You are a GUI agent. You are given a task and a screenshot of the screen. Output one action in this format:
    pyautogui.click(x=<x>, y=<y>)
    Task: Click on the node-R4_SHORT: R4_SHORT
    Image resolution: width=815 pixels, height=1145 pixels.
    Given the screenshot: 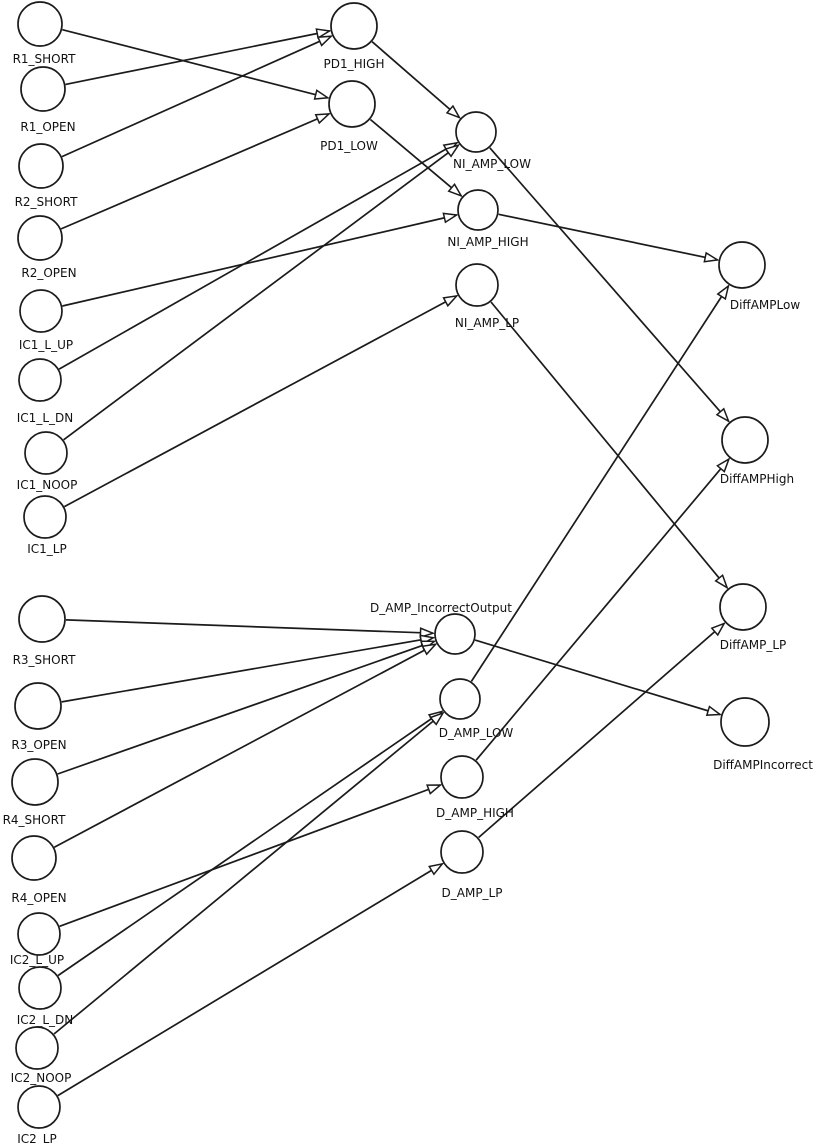 What is the action you would take?
    pyautogui.click(x=35, y=792)
    